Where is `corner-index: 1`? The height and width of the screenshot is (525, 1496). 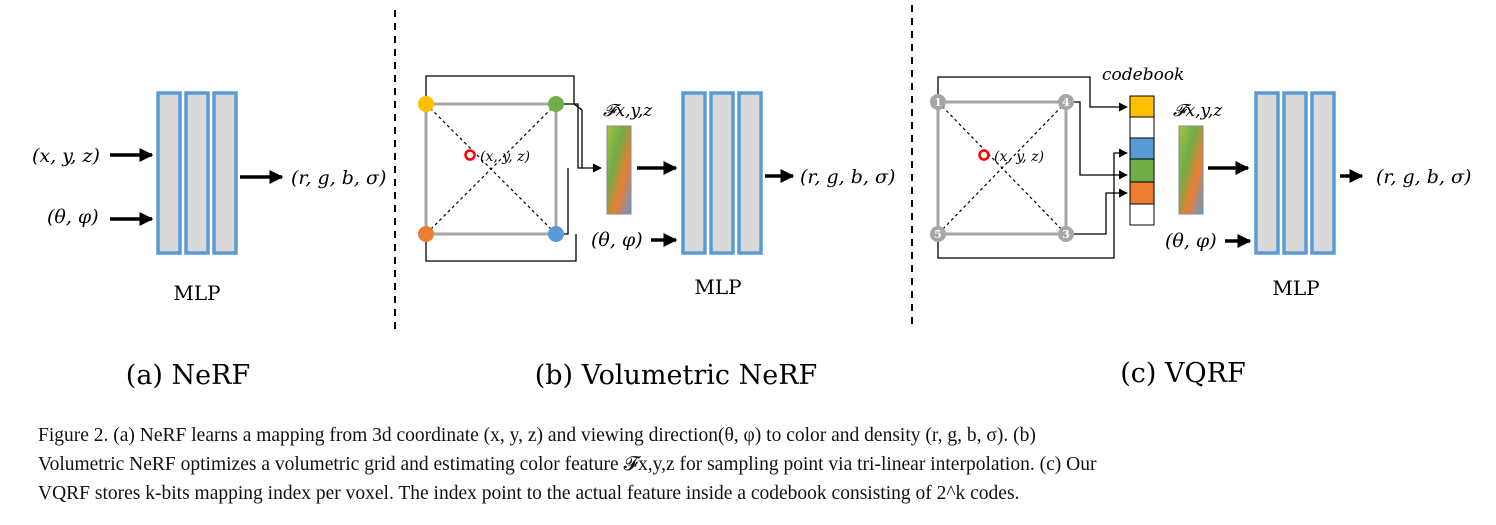 corner-index: 1 is located at coordinates (938, 102).